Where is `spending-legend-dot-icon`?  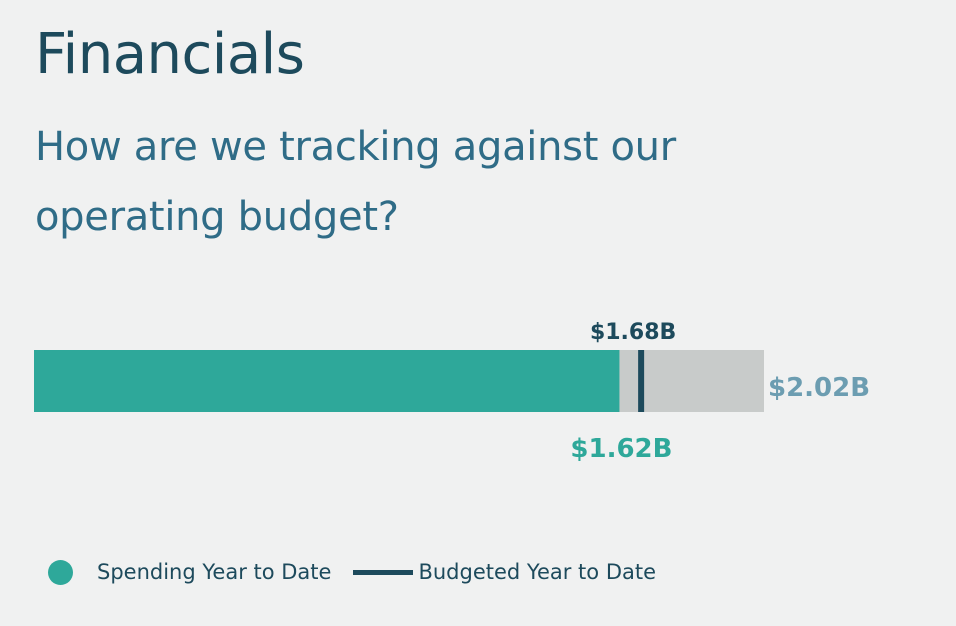
spending-legend-dot-icon is located at coordinates (60, 572).